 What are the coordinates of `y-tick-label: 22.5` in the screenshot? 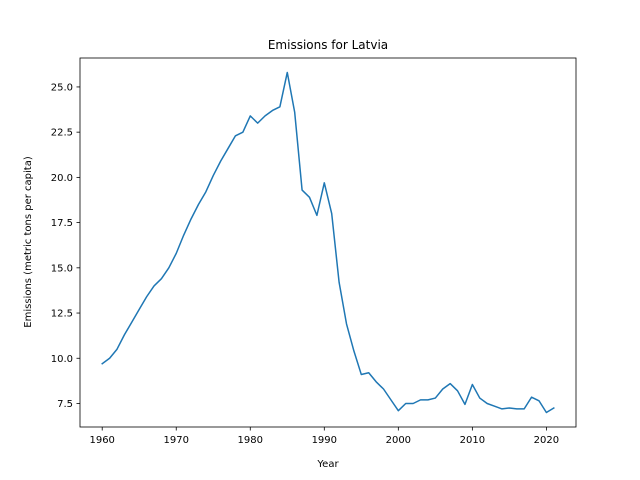 It's located at (62, 133).